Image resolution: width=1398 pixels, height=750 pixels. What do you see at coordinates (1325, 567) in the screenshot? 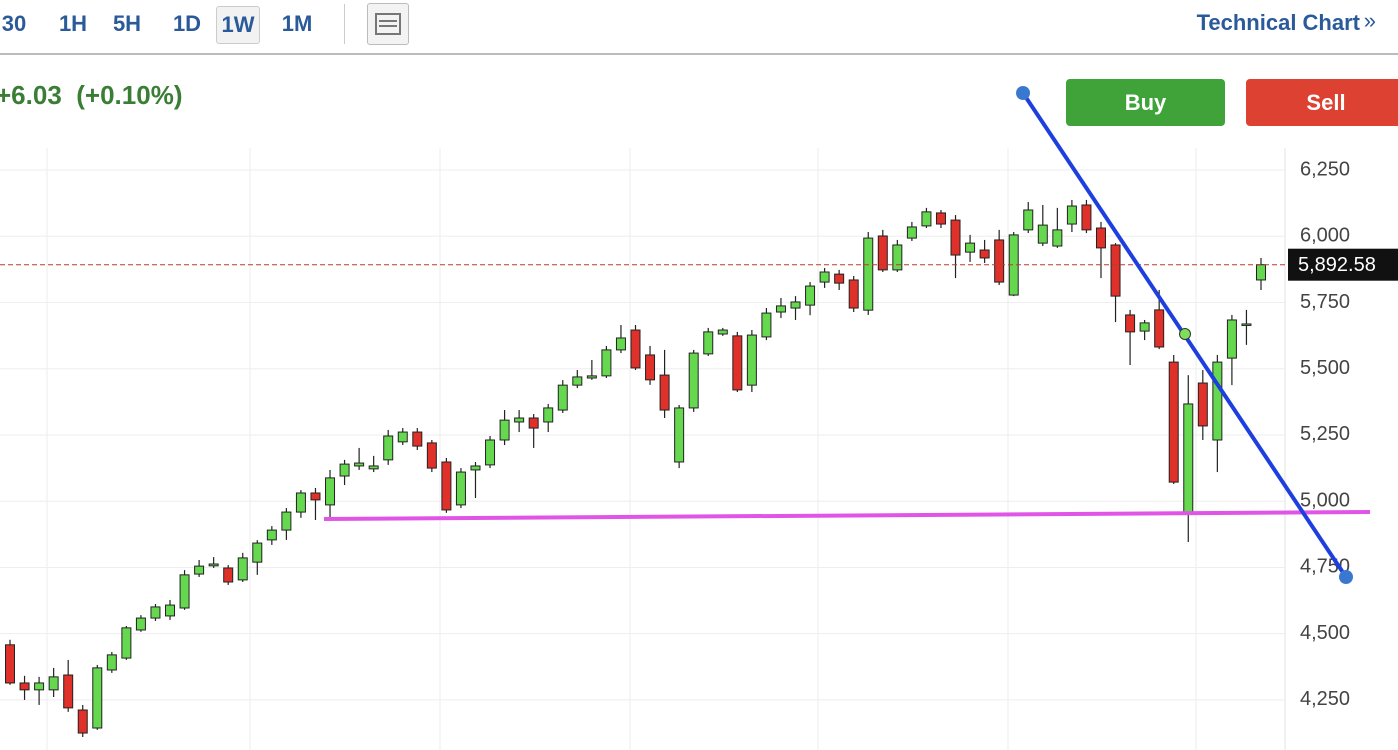
I see `y-tick-label: 4,750` at bounding box center [1325, 567].